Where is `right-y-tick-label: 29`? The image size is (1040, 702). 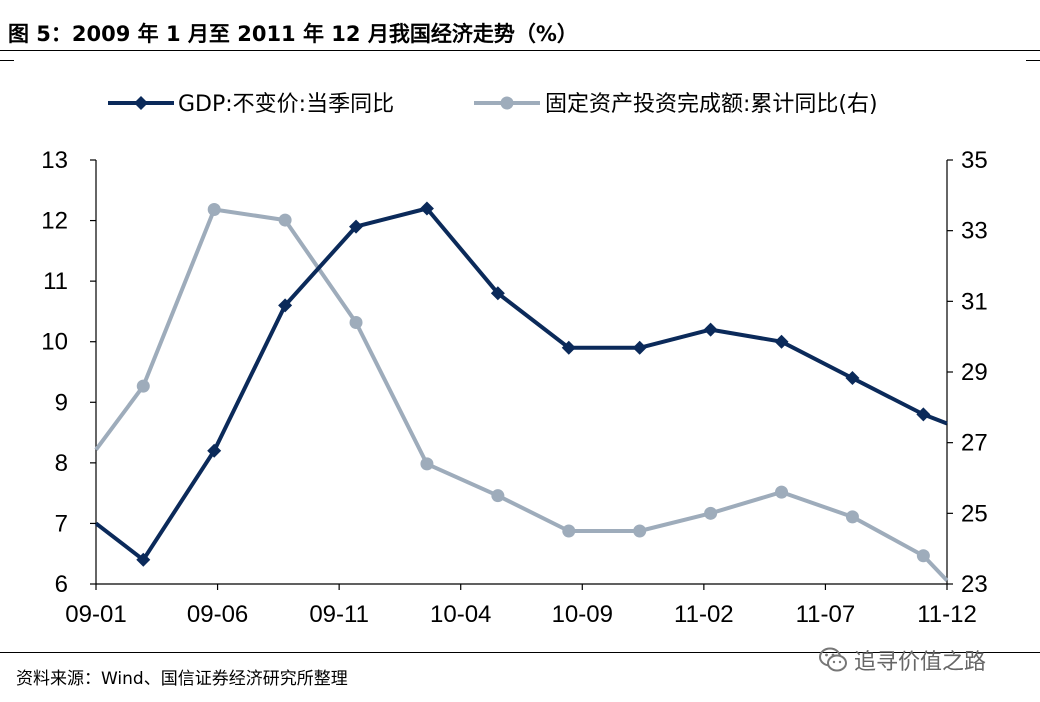
right-y-tick-label: 29 is located at coordinates (974, 372).